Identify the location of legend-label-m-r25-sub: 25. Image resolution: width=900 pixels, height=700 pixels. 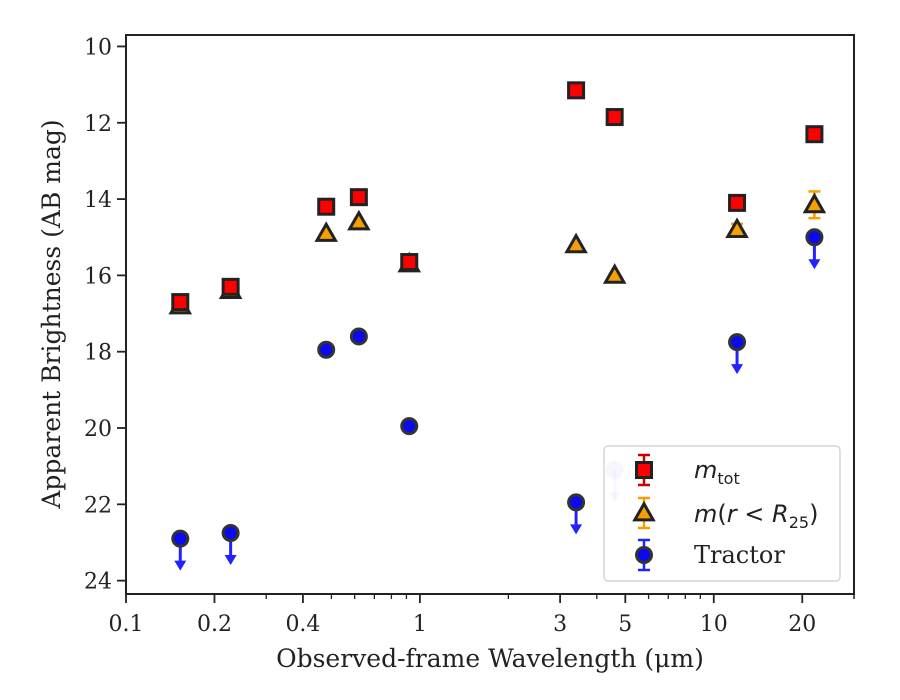
(799, 522).